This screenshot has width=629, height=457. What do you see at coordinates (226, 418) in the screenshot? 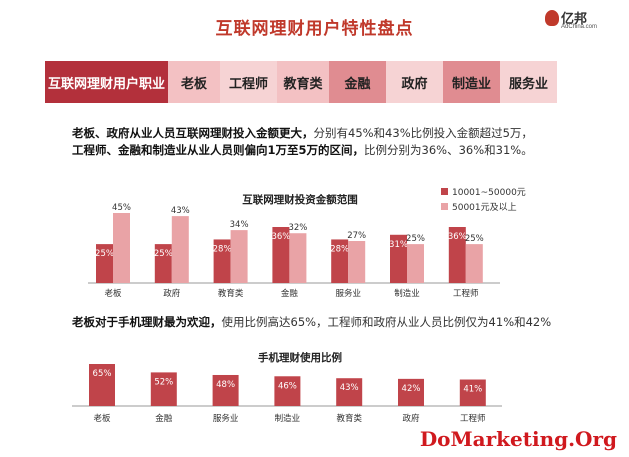
I see `chart2-category-3: 服务业` at bounding box center [226, 418].